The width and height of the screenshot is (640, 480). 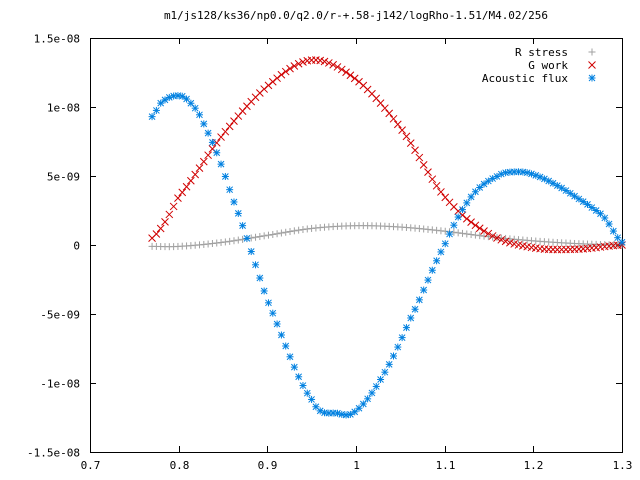 I want to click on x-tick-label: 0.9, so click(x=268, y=465).